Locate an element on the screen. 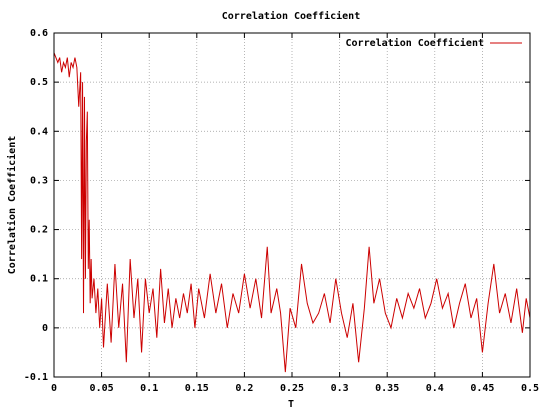  y-tick-label: 0.3 is located at coordinates (39, 180).